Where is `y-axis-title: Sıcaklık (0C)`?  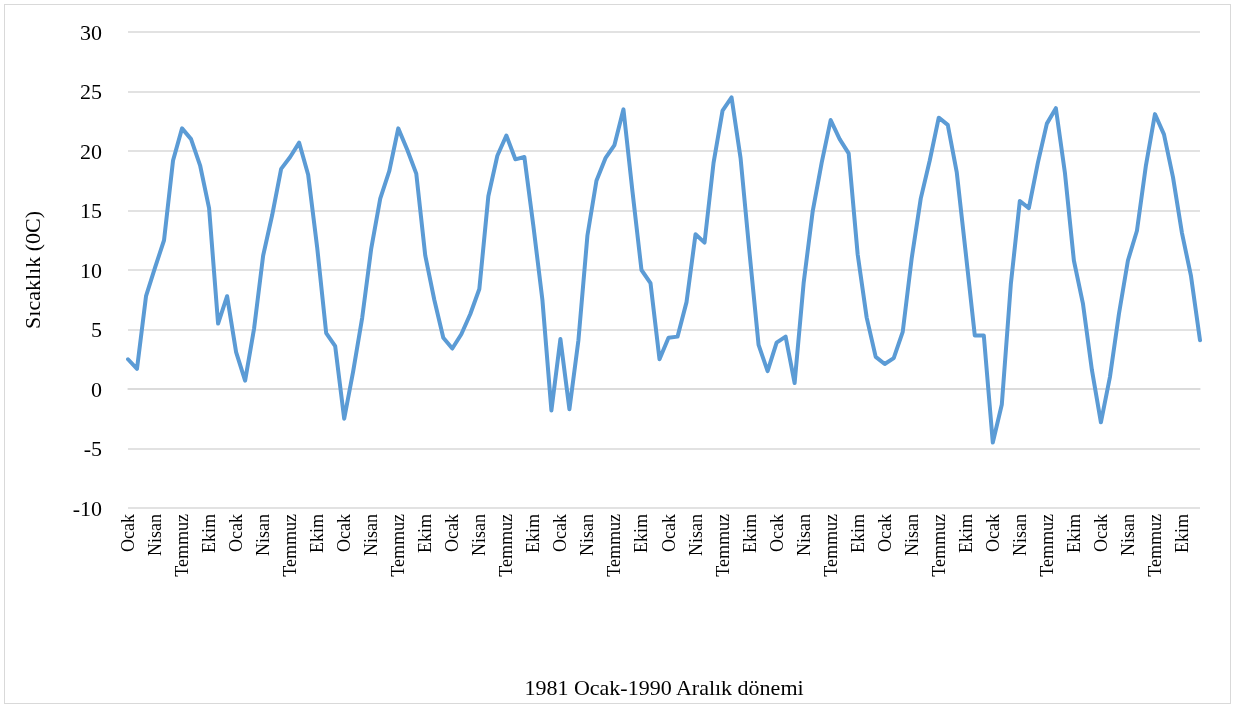 y-axis-title: Sıcaklık (0C) is located at coordinates (32, 270).